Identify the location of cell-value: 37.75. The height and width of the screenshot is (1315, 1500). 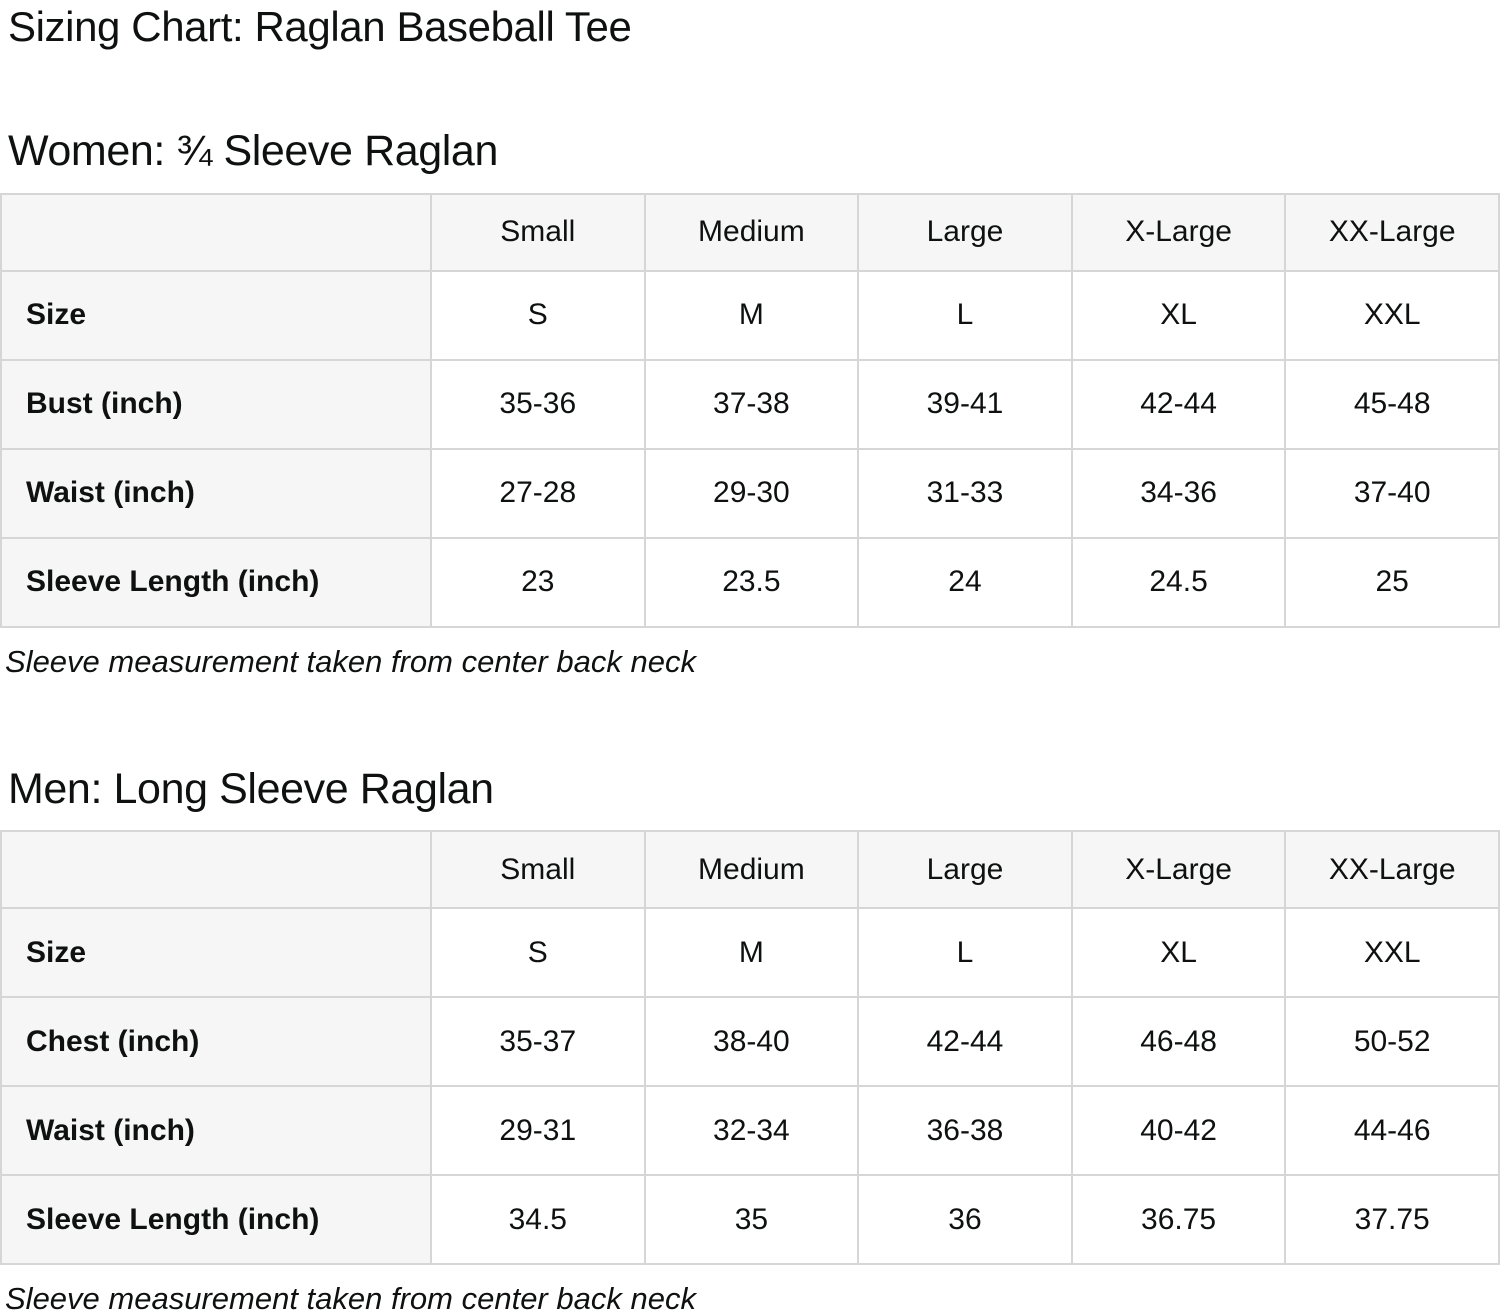
(1392, 1220).